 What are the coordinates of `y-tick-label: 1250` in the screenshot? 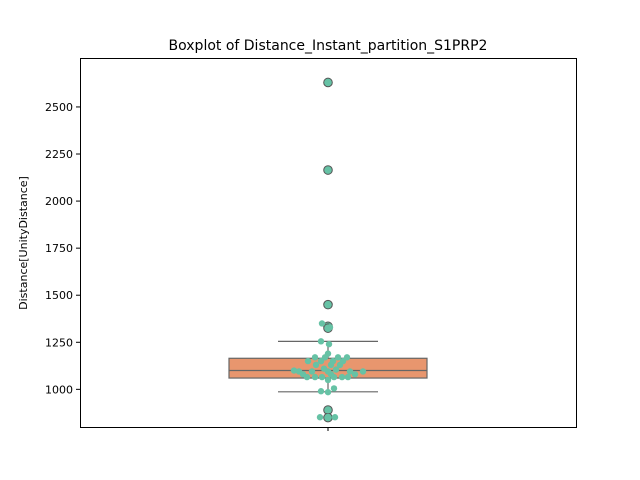 It's located at (59, 342).